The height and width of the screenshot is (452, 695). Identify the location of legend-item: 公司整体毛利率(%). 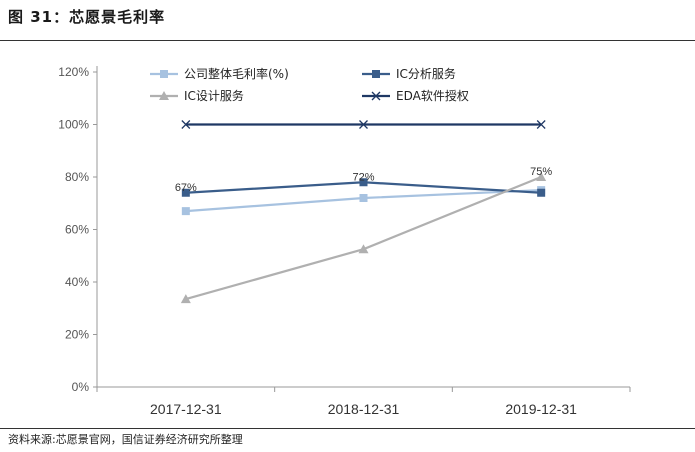
(219, 73).